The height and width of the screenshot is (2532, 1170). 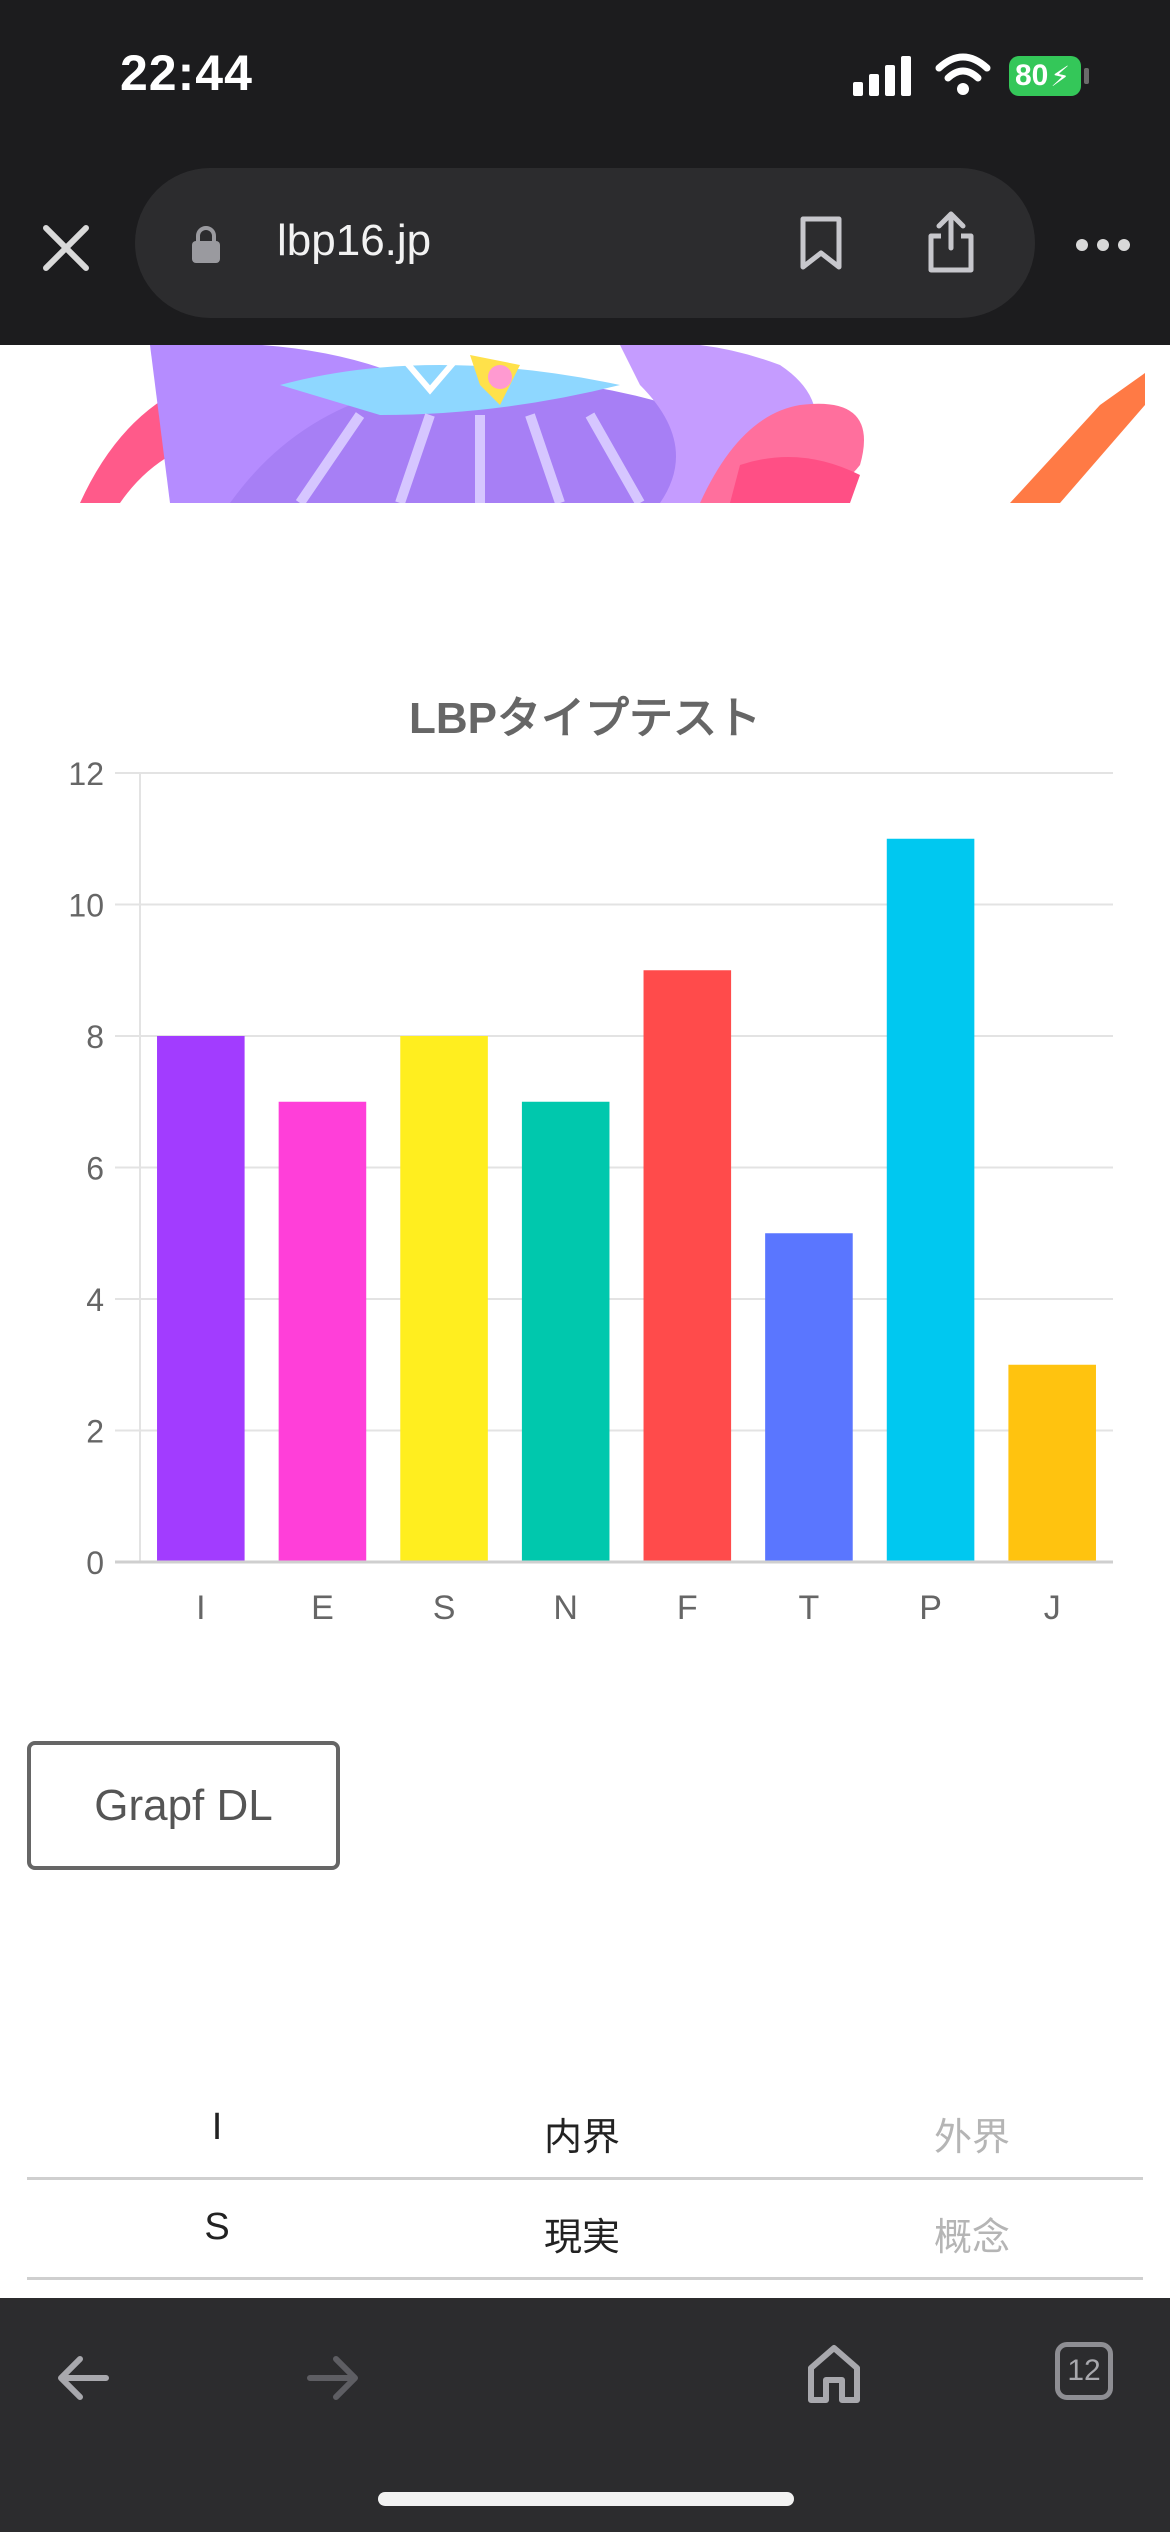 I want to click on y-tick-label: 8, so click(x=95, y=1037).